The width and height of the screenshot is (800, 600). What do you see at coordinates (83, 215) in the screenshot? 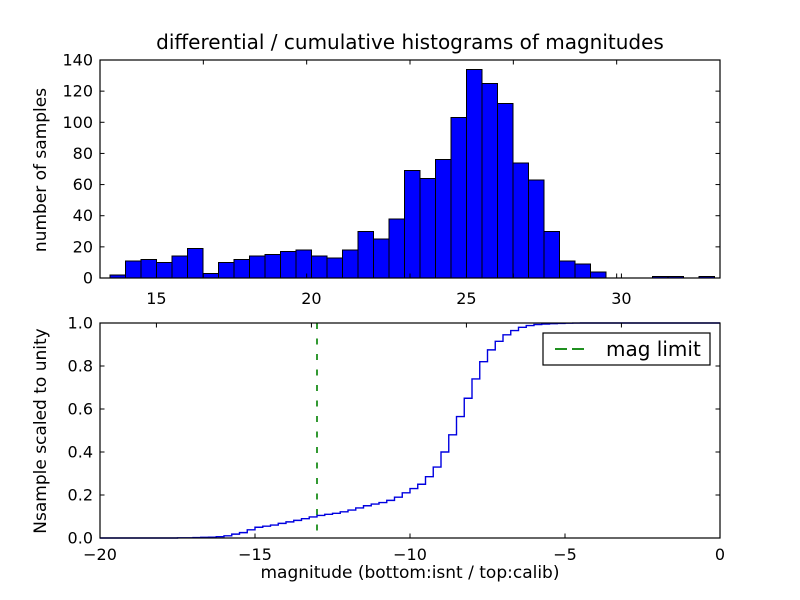
I see `top-y-tick-label: 40` at bounding box center [83, 215].